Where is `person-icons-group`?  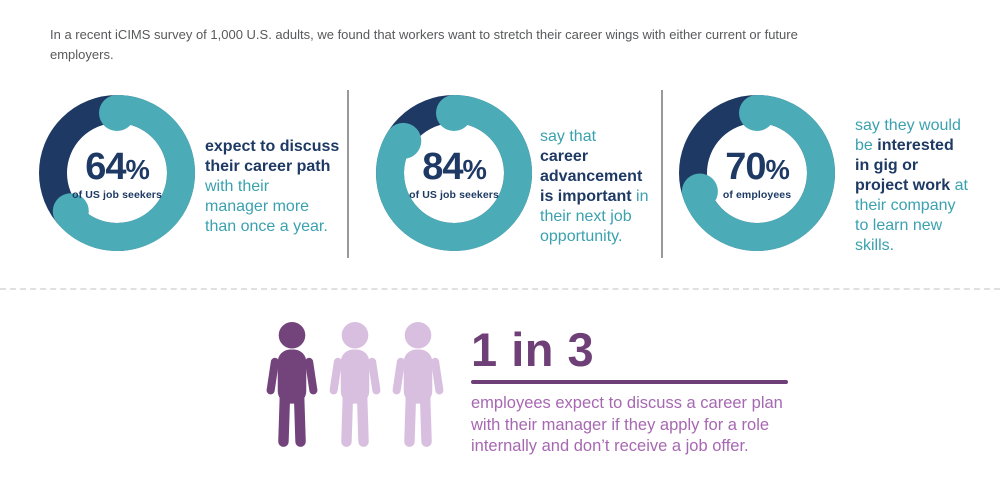
person-icons-group is located at coordinates (355, 387).